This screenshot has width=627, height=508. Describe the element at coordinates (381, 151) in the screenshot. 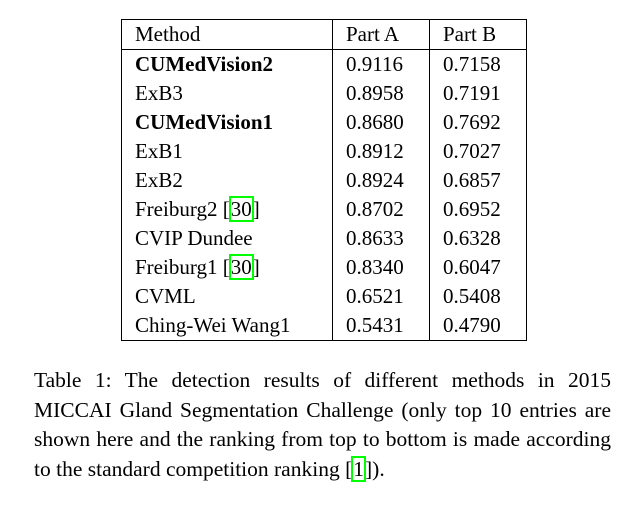

I see `part-a-value: 0.8912` at that location.